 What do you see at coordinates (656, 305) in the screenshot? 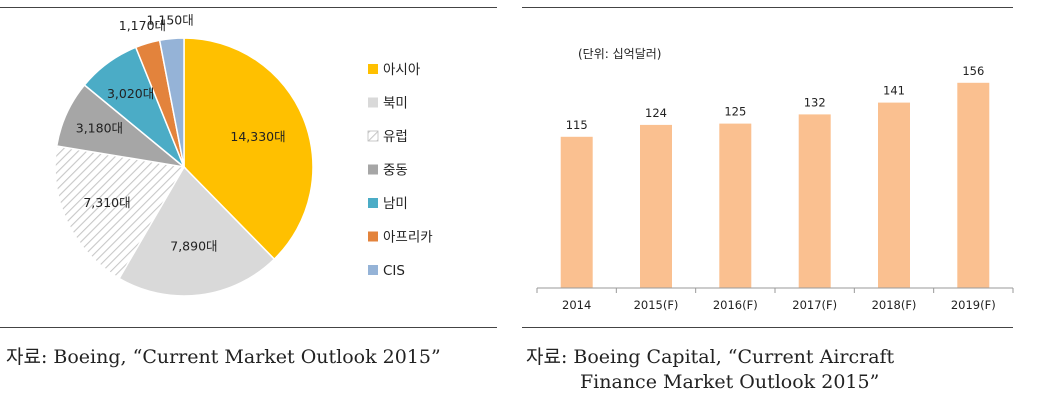
I see `x-tick-label: 2015(F)` at bounding box center [656, 305].